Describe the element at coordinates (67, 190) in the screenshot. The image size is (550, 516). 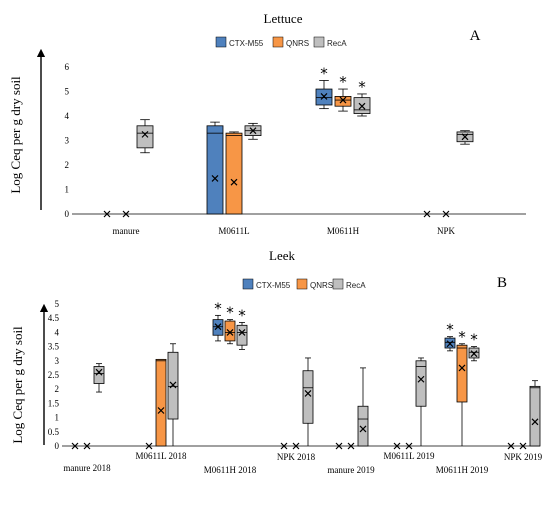
I see `y-tick-label: 1` at that location.